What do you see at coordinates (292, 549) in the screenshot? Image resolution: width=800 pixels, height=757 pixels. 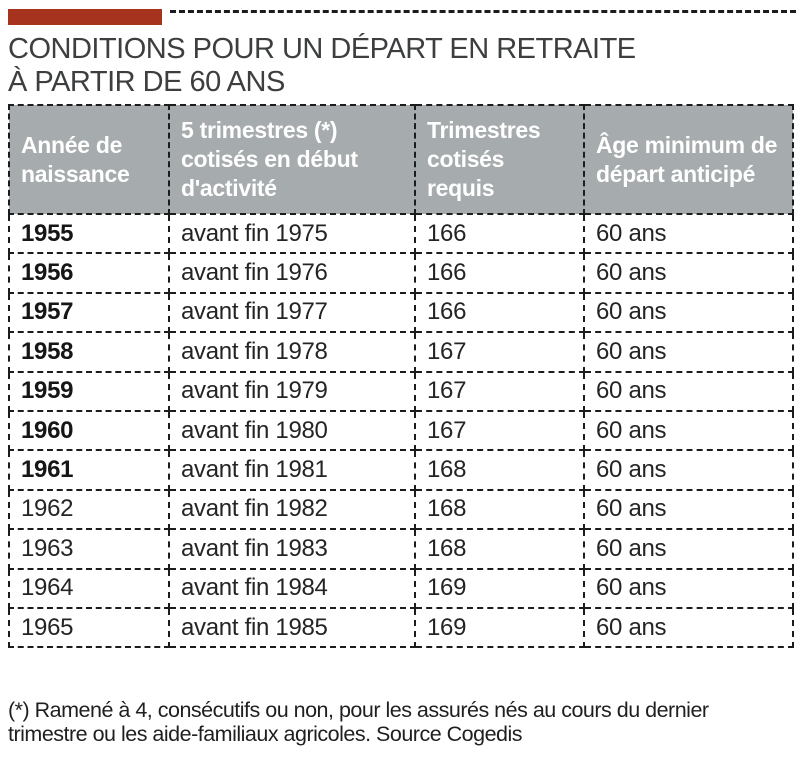 I see `cell-cotises-debut: avant fin 1983` at bounding box center [292, 549].